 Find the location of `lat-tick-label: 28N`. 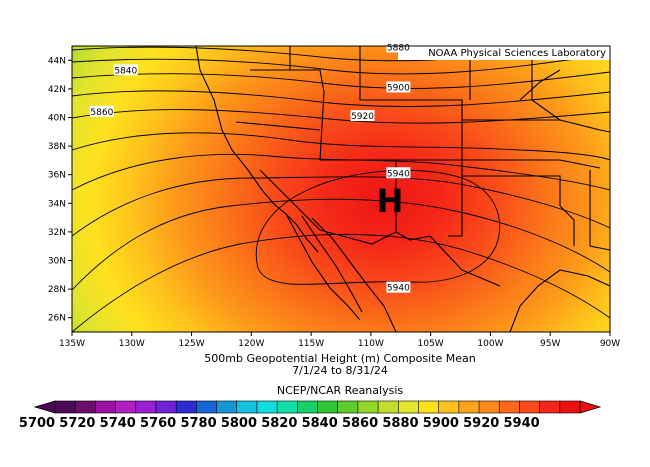

lat-tick-label: 28N is located at coordinates (57, 290).